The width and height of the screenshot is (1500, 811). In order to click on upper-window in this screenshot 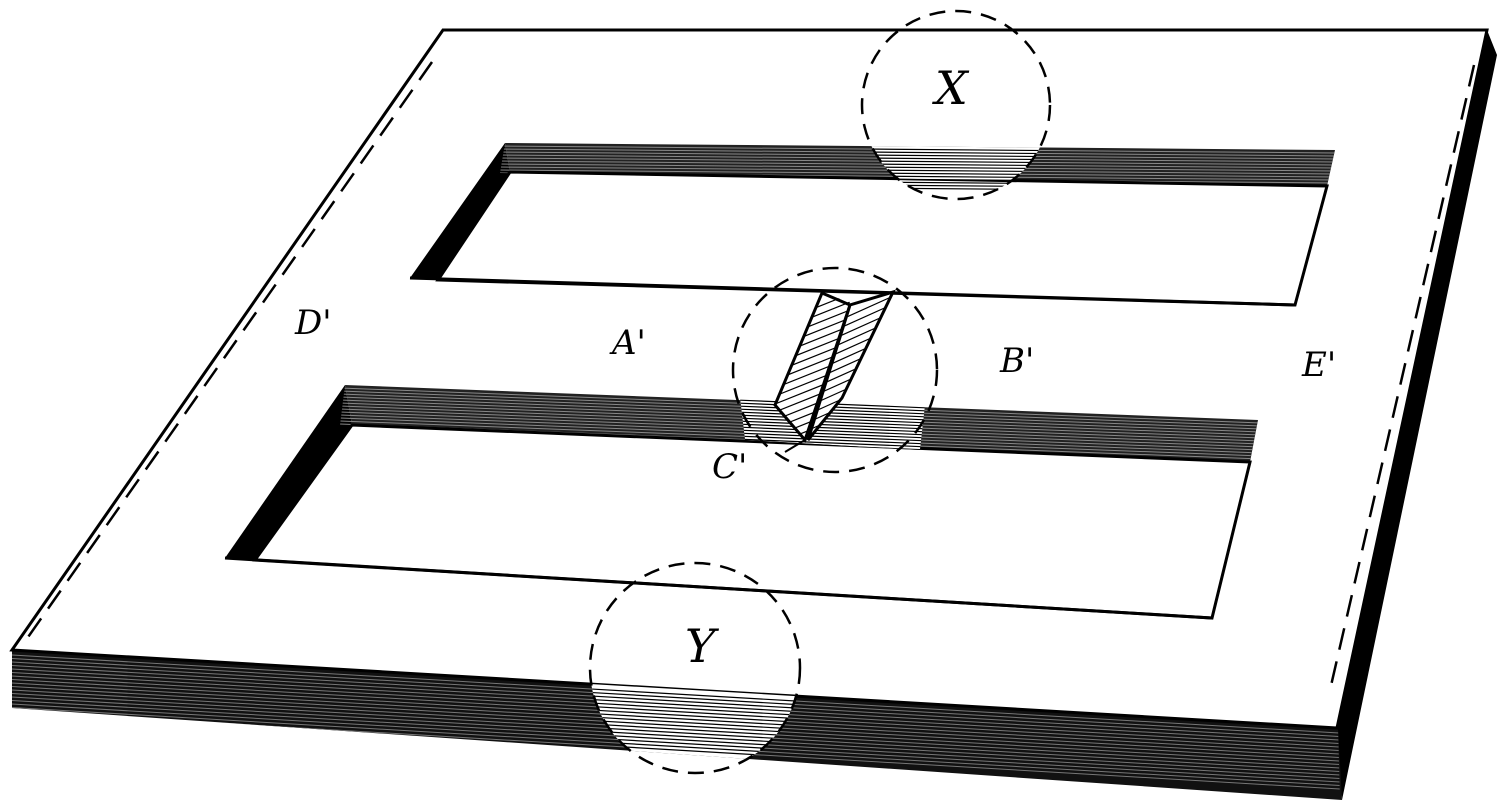, I will do `click(872, 225)`.